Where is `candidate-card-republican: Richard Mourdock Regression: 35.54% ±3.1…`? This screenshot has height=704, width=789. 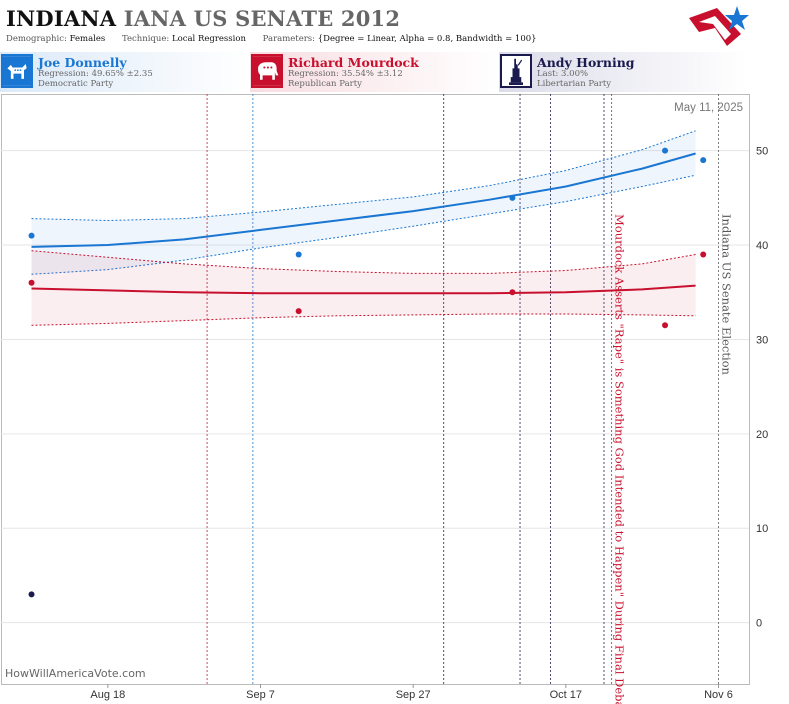
candidate-card-republican: Richard Mourdock Regression: 35.54% ±3.1… is located at coordinates (374, 72).